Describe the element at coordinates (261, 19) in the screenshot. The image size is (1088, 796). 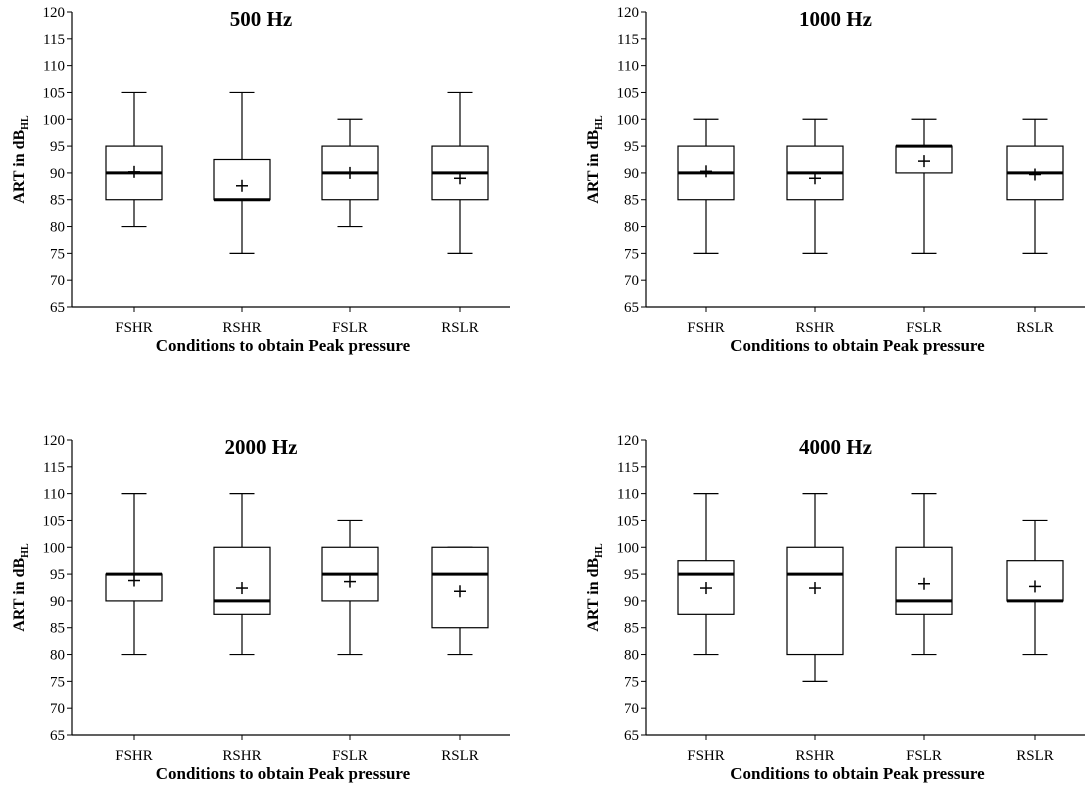
I see `chart-title: 500 Hz` at that location.